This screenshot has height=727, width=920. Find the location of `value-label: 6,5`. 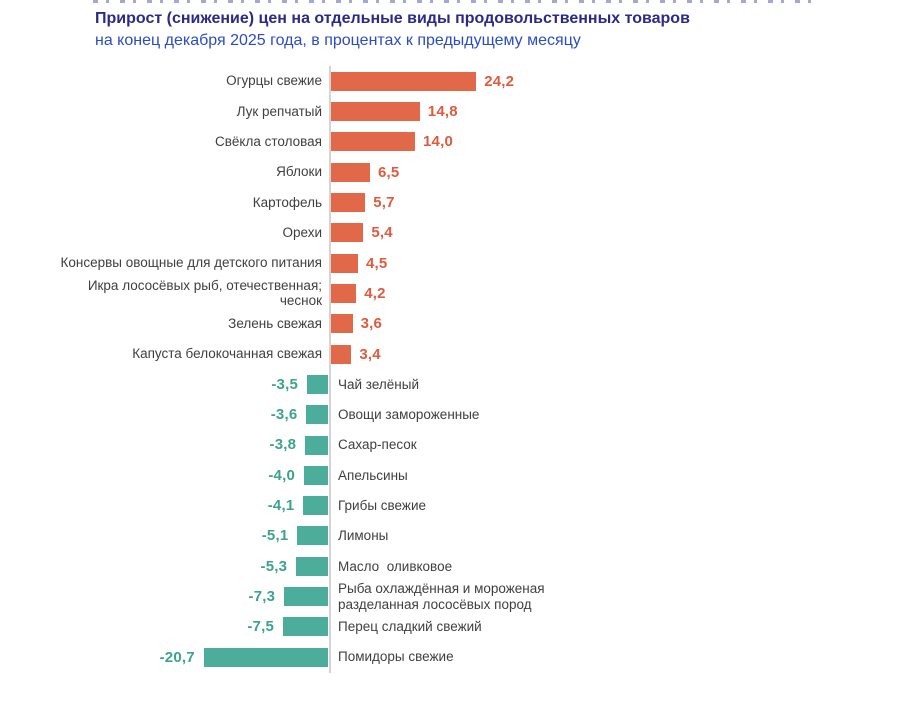

value-label: 6,5 is located at coordinates (389, 172).